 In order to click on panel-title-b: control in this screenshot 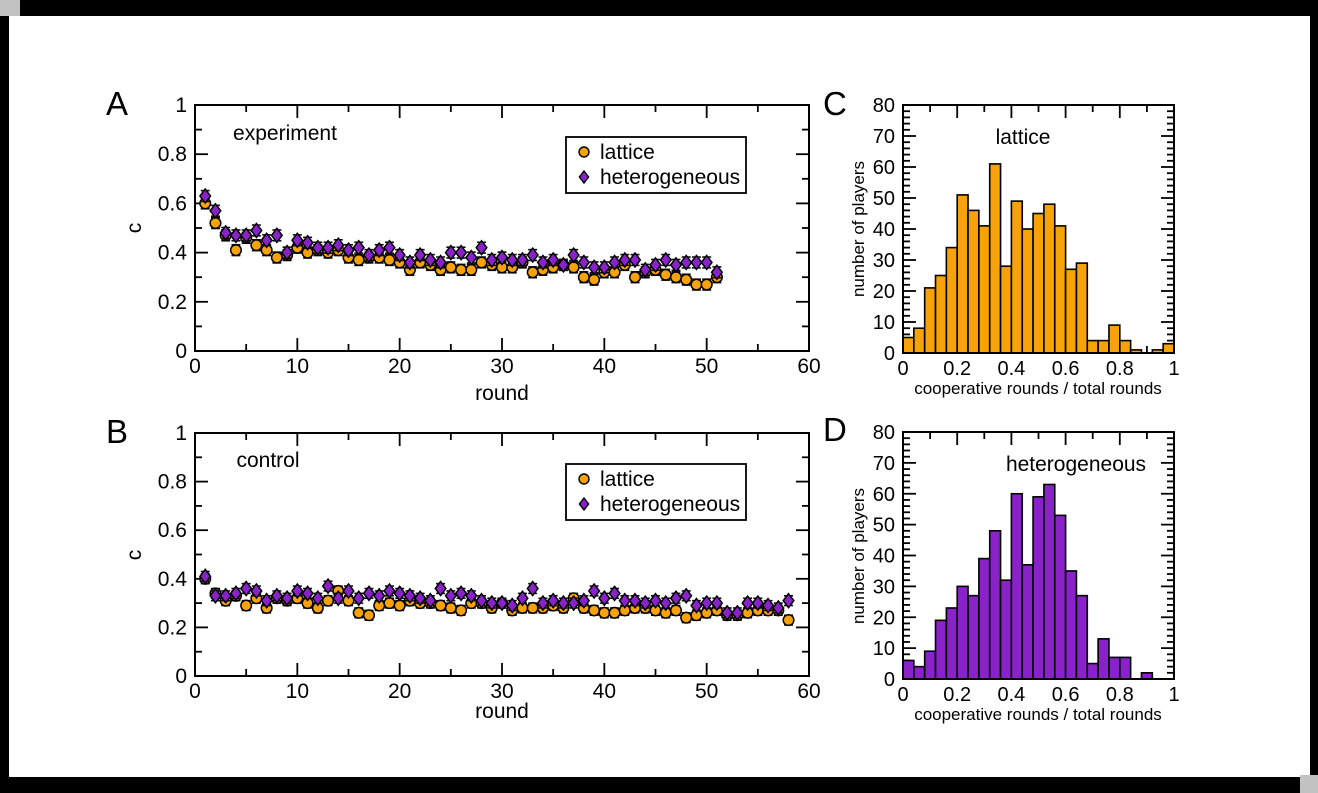, I will do `click(267, 460)`.